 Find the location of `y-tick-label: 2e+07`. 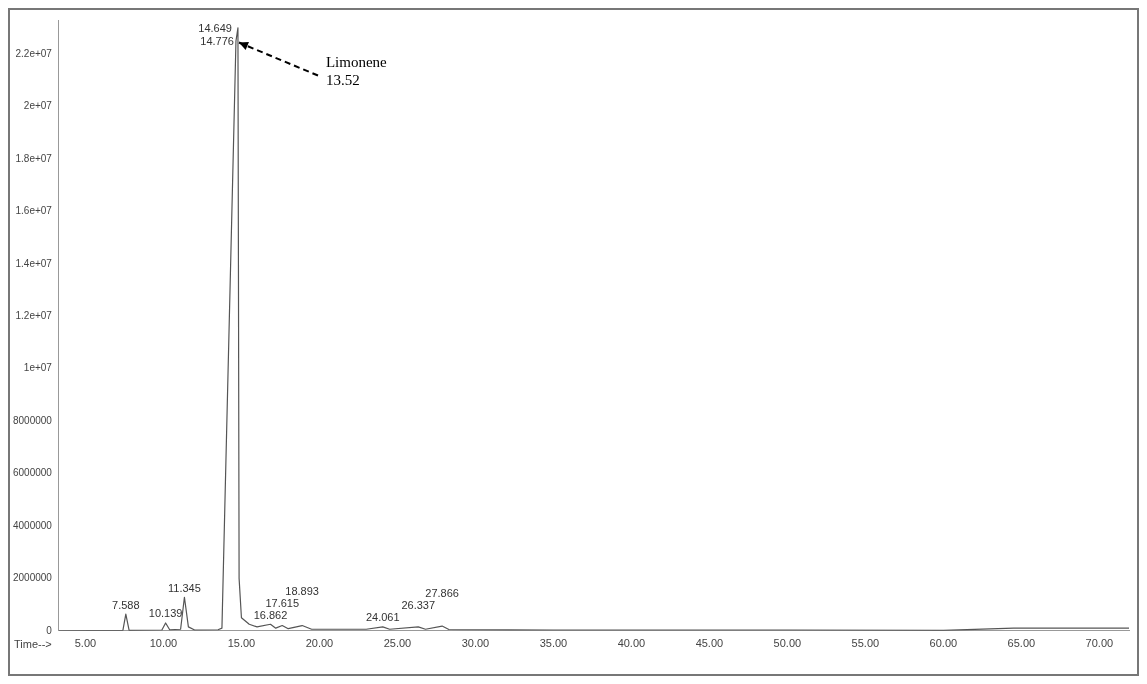

y-tick-label: 2e+07 is located at coordinates (38, 106).